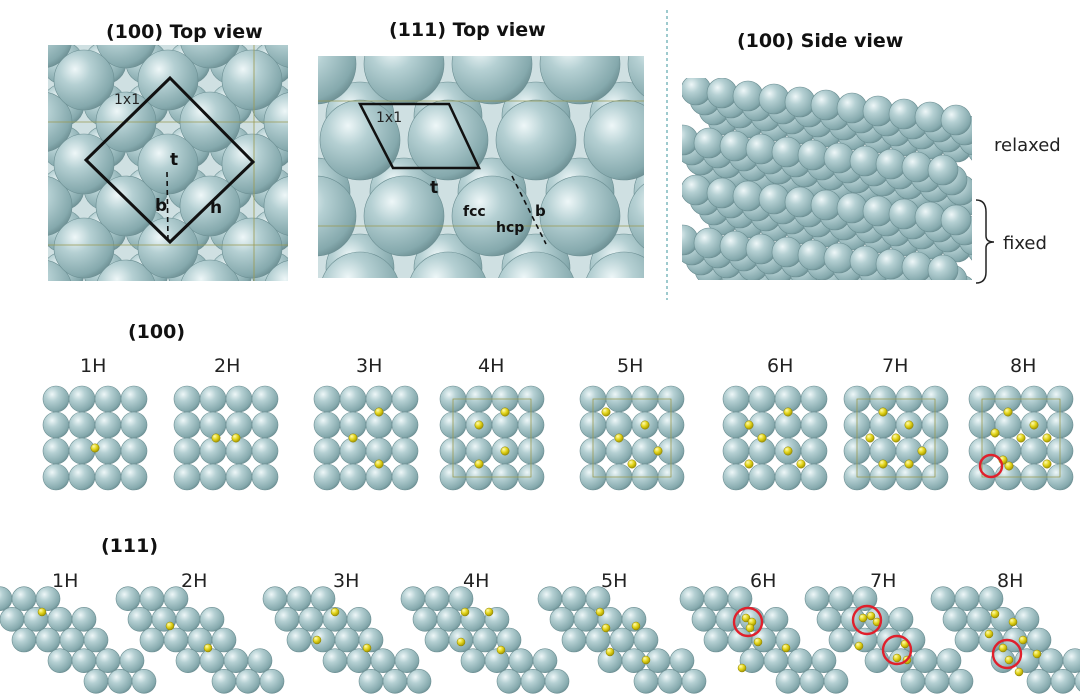 Image resolution: width=1080 pixels, height=695 pixels. I want to click on cell-label-100: 1x1, so click(127, 100).